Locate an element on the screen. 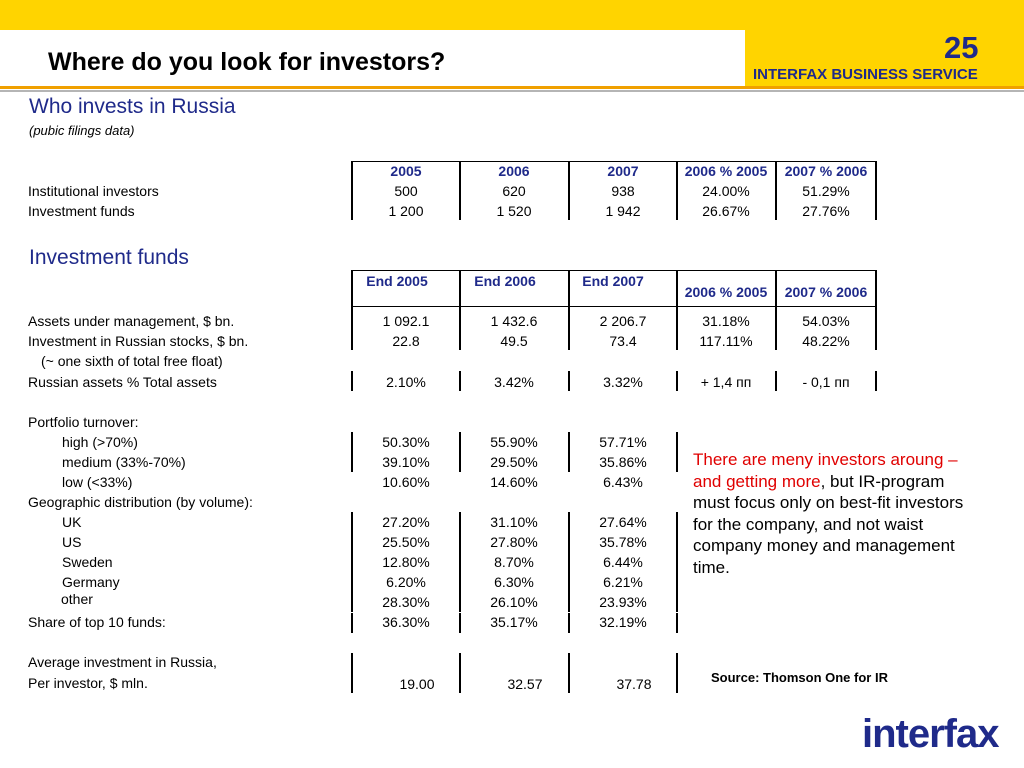 The width and height of the screenshot is (1024, 768). table-cell: 6.20% is located at coordinates (406, 582).